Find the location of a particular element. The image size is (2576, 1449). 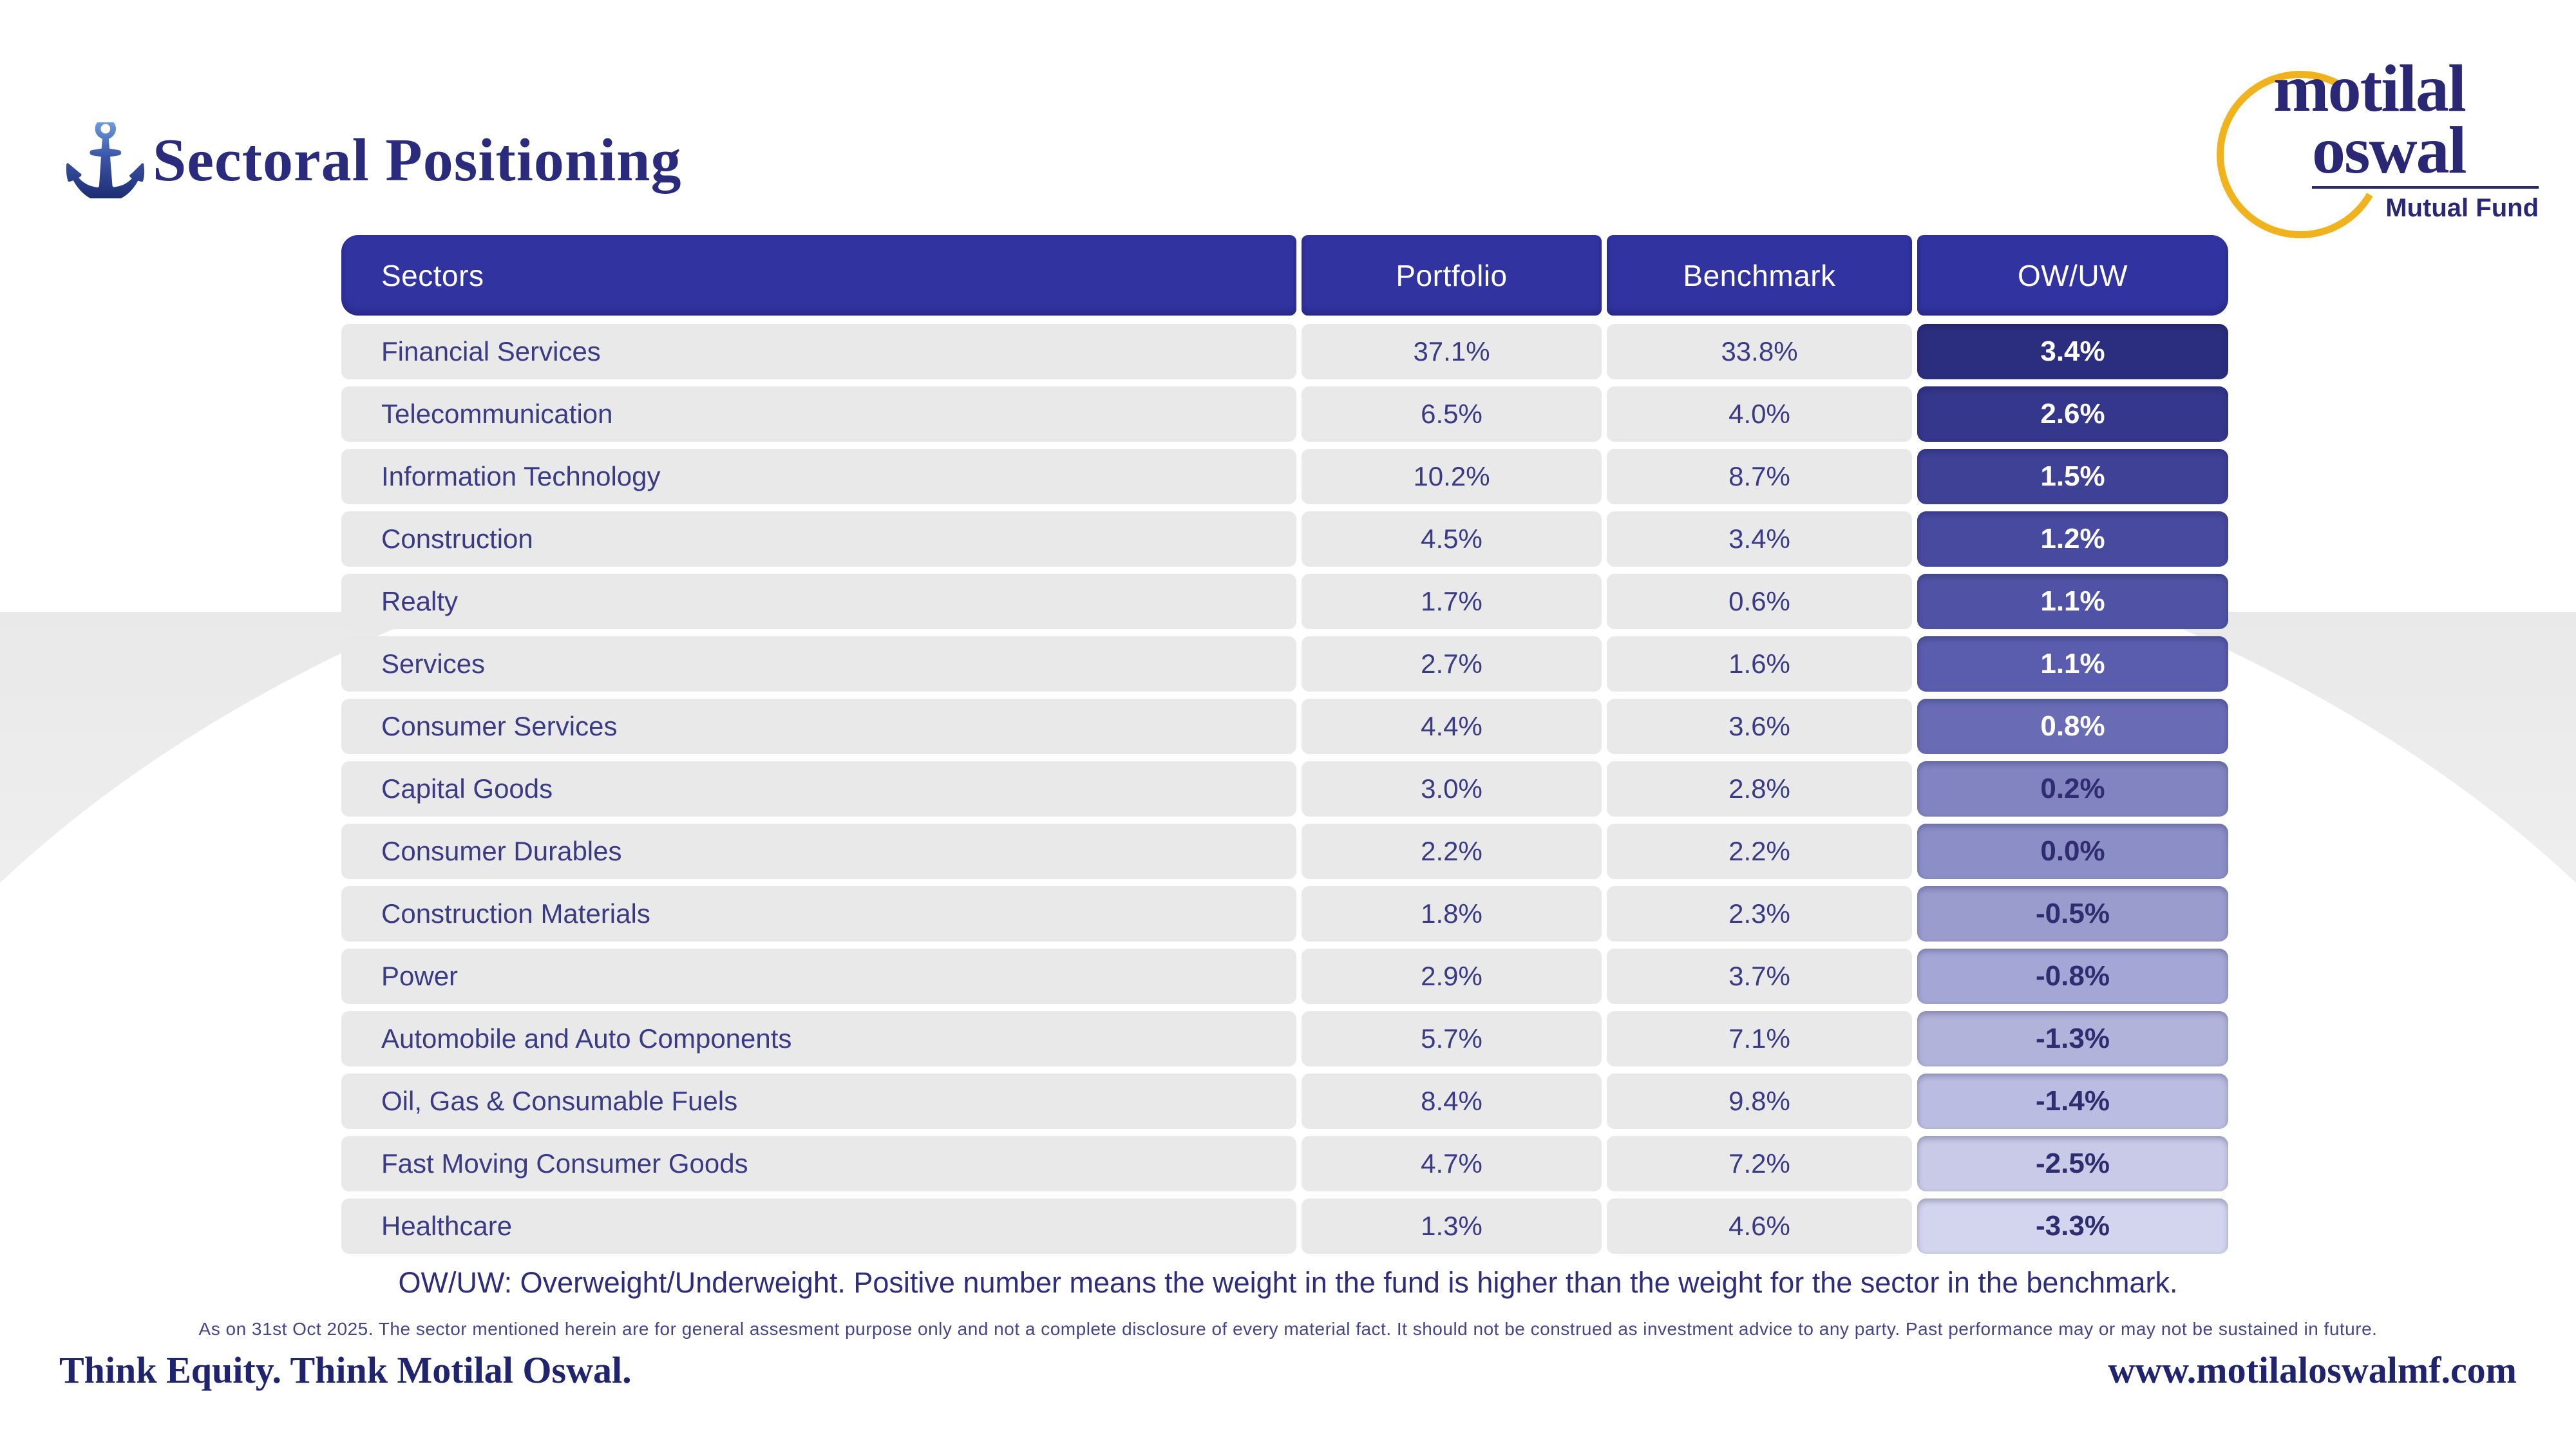

benchmark-cell: 4.0% is located at coordinates (1760, 414).